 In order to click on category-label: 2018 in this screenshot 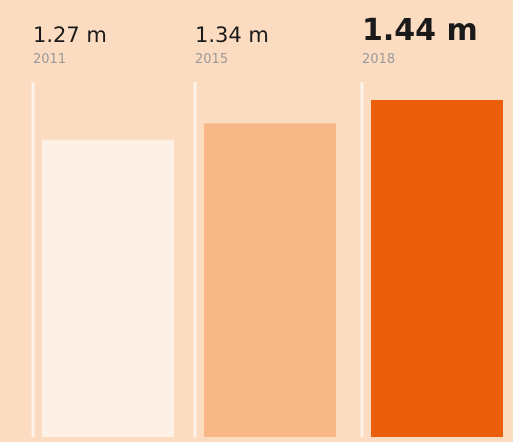, I will do `click(378, 59)`.